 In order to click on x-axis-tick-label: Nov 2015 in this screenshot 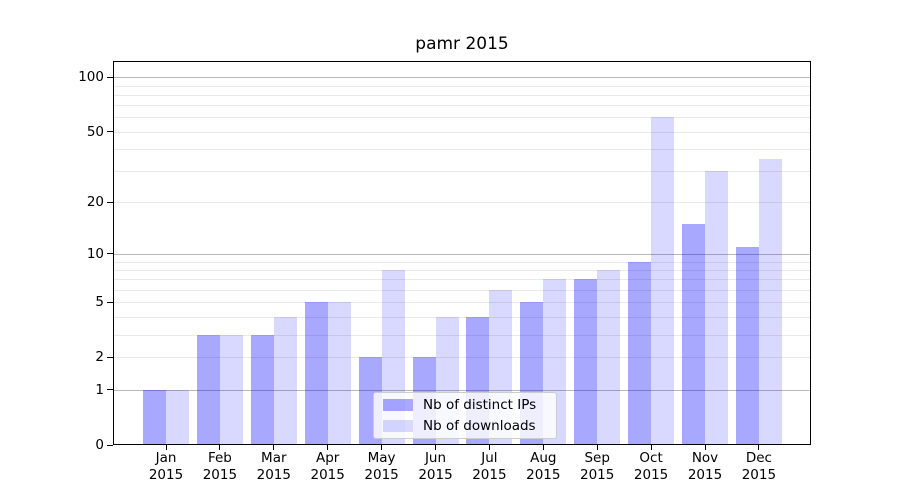, I will do `click(705, 467)`.